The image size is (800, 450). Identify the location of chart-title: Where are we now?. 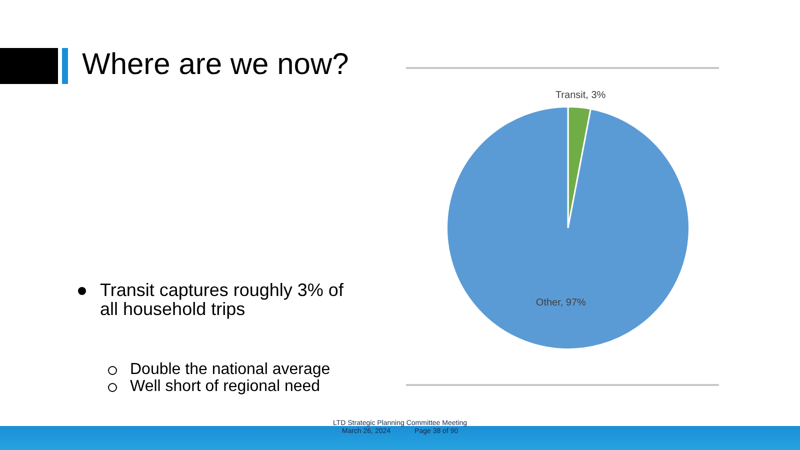
(215, 65).